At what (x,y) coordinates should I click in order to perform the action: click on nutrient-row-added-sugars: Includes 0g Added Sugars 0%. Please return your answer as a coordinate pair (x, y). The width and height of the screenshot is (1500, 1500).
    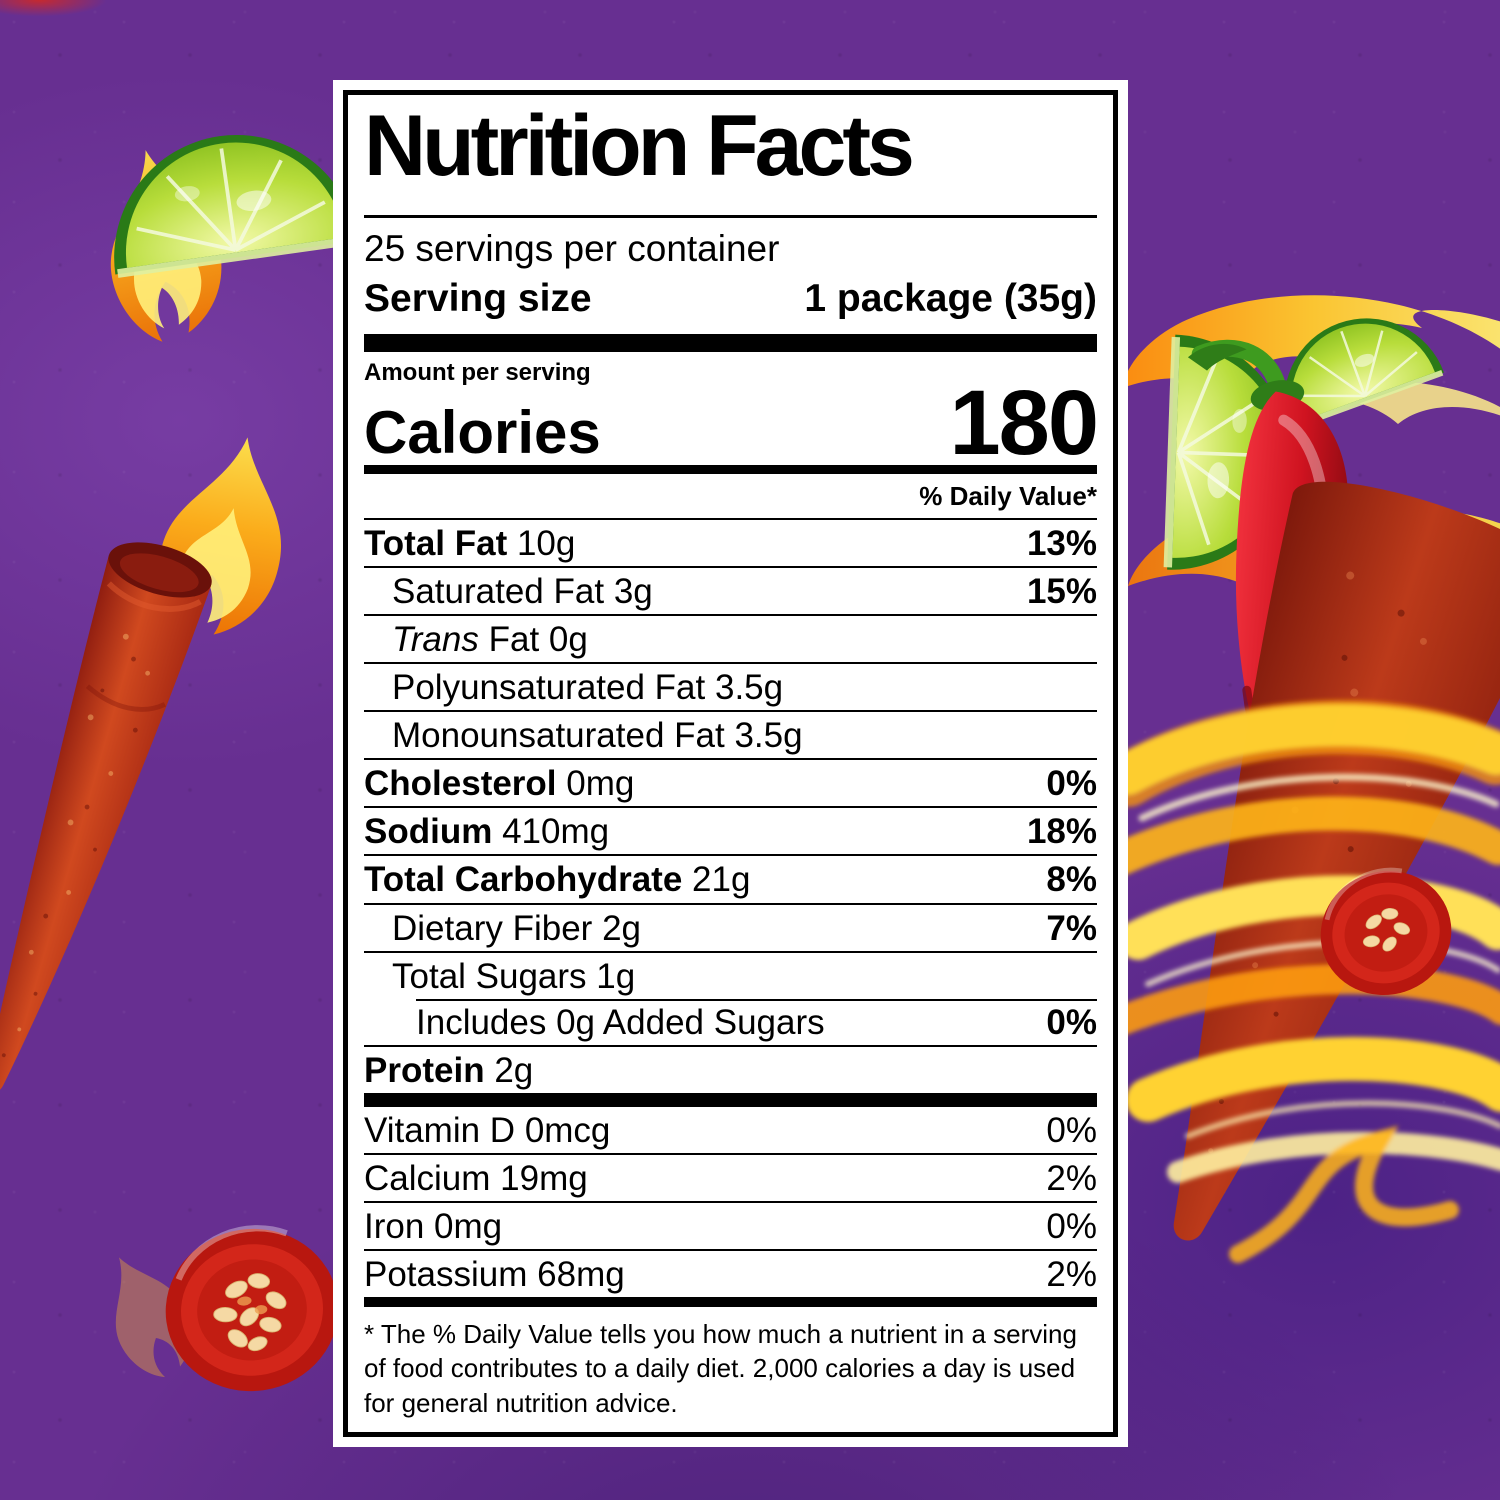
    Looking at the image, I should click on (730, 1021).